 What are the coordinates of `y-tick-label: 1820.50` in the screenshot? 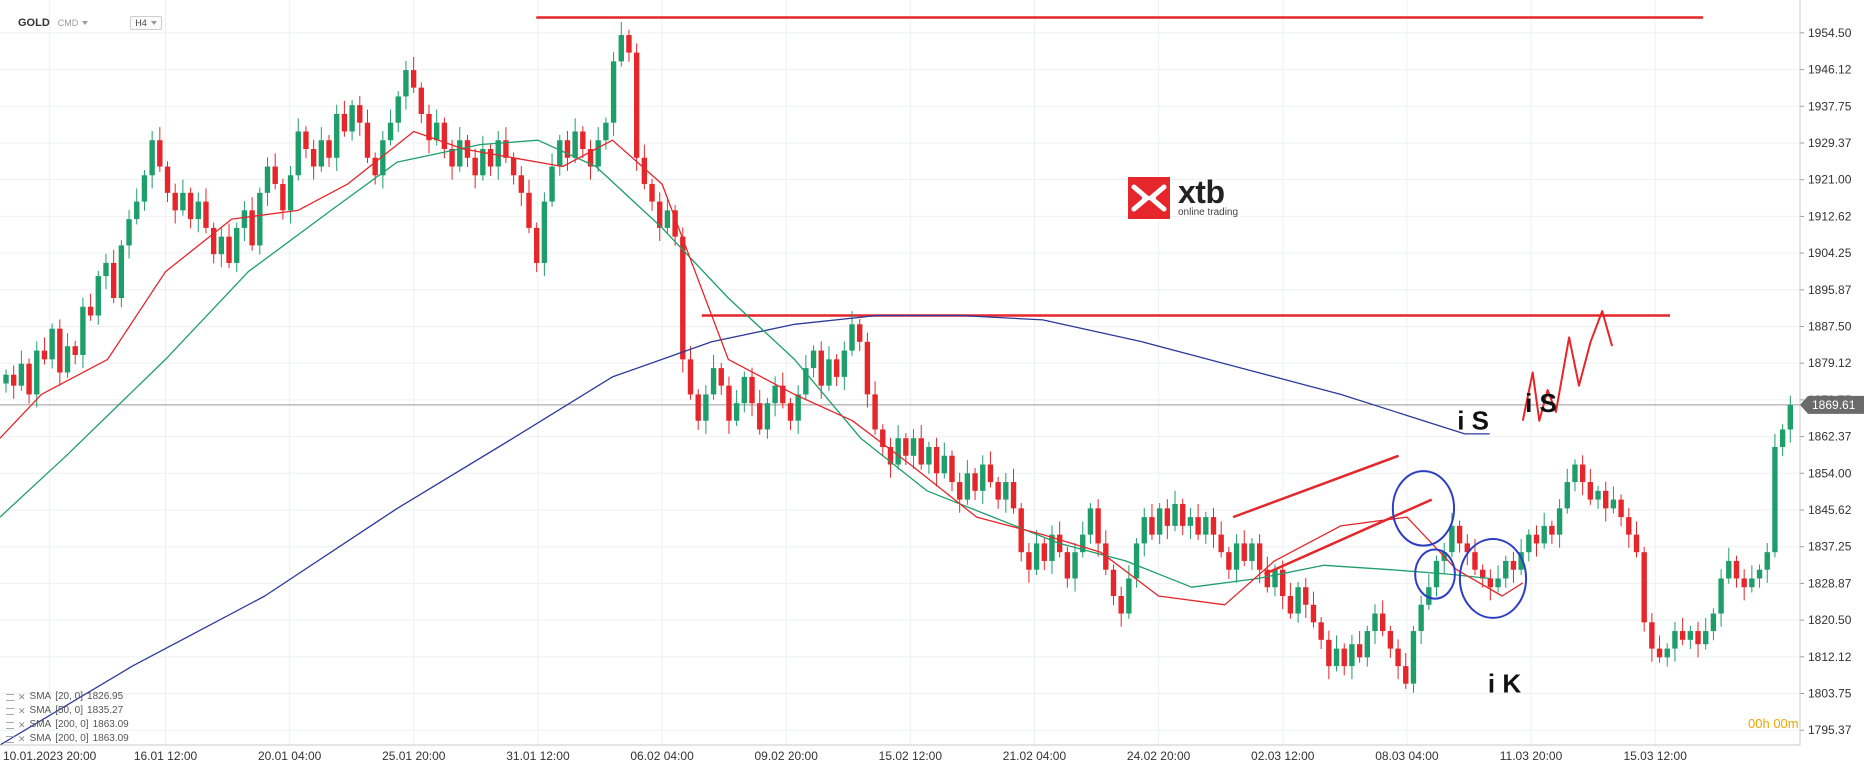 It's located at (1830, 620).